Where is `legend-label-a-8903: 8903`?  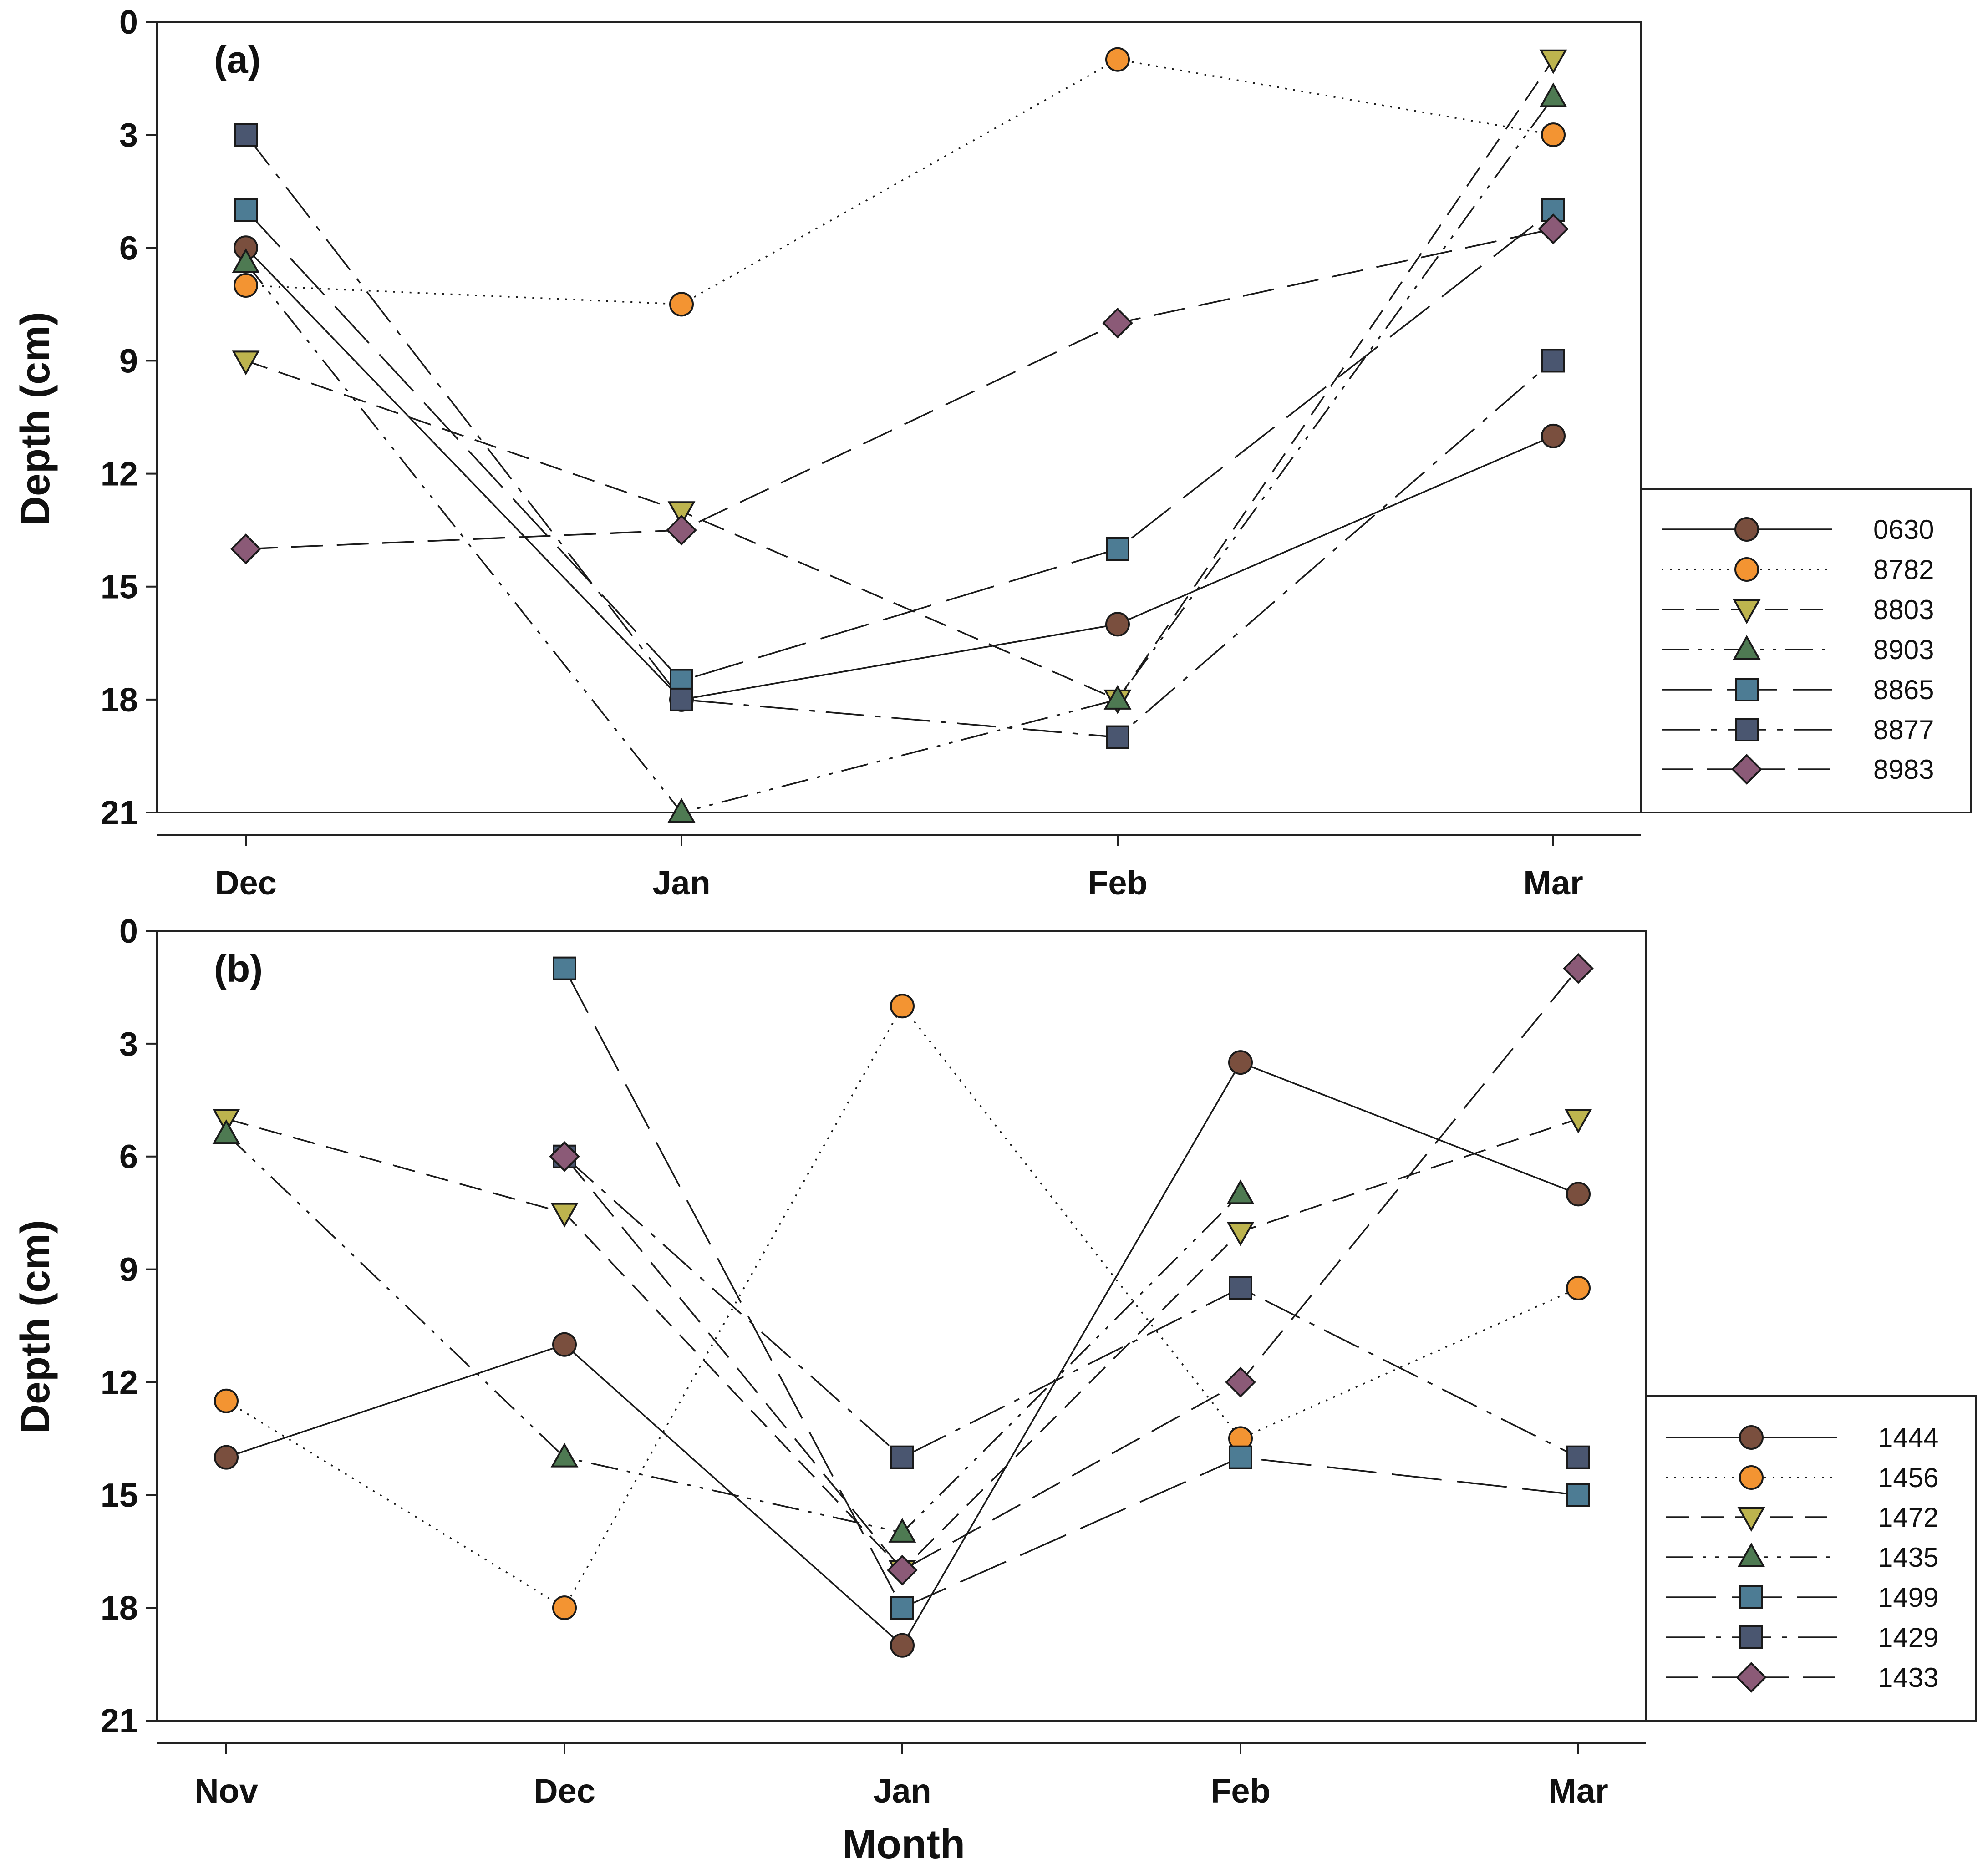 legend-label-a-8903: 8903 is located at coordinates (1903, 650).